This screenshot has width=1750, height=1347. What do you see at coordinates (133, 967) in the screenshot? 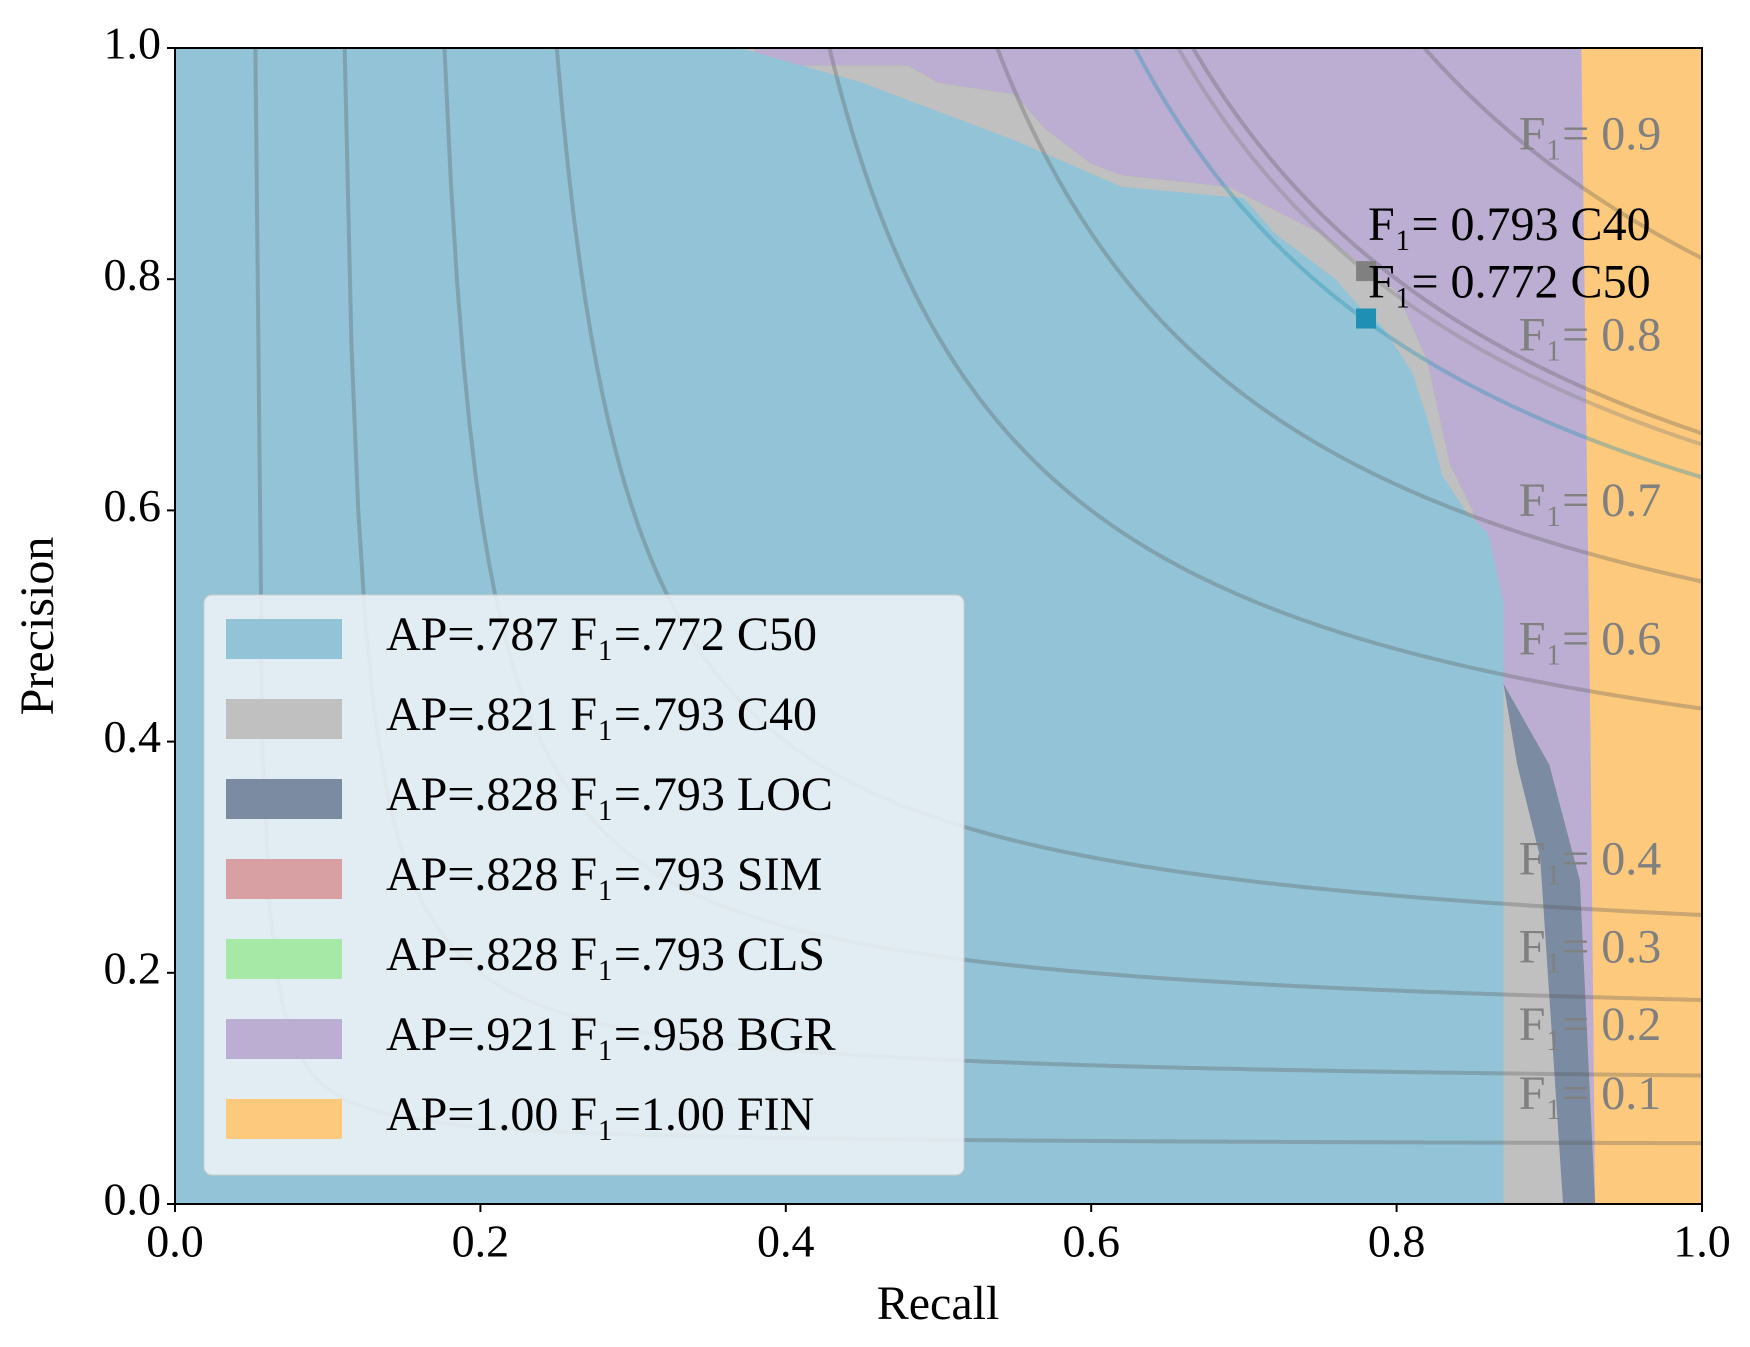
I see `y-tick-label: 0.2` at bounding box center [133, 967].